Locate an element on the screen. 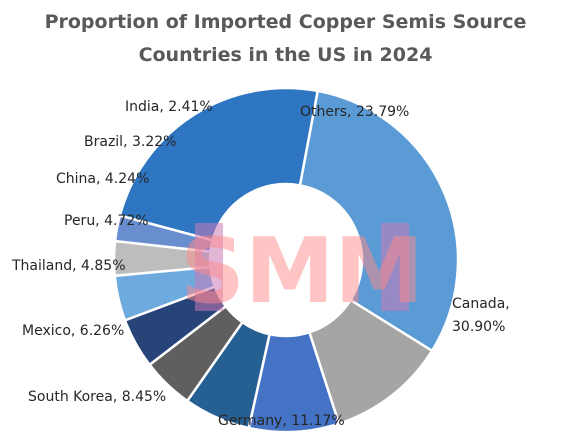 Image resolution: width=571 pixels, height=434 pixels. label-china: China, 4.24% is located at coordinates (102, 179).